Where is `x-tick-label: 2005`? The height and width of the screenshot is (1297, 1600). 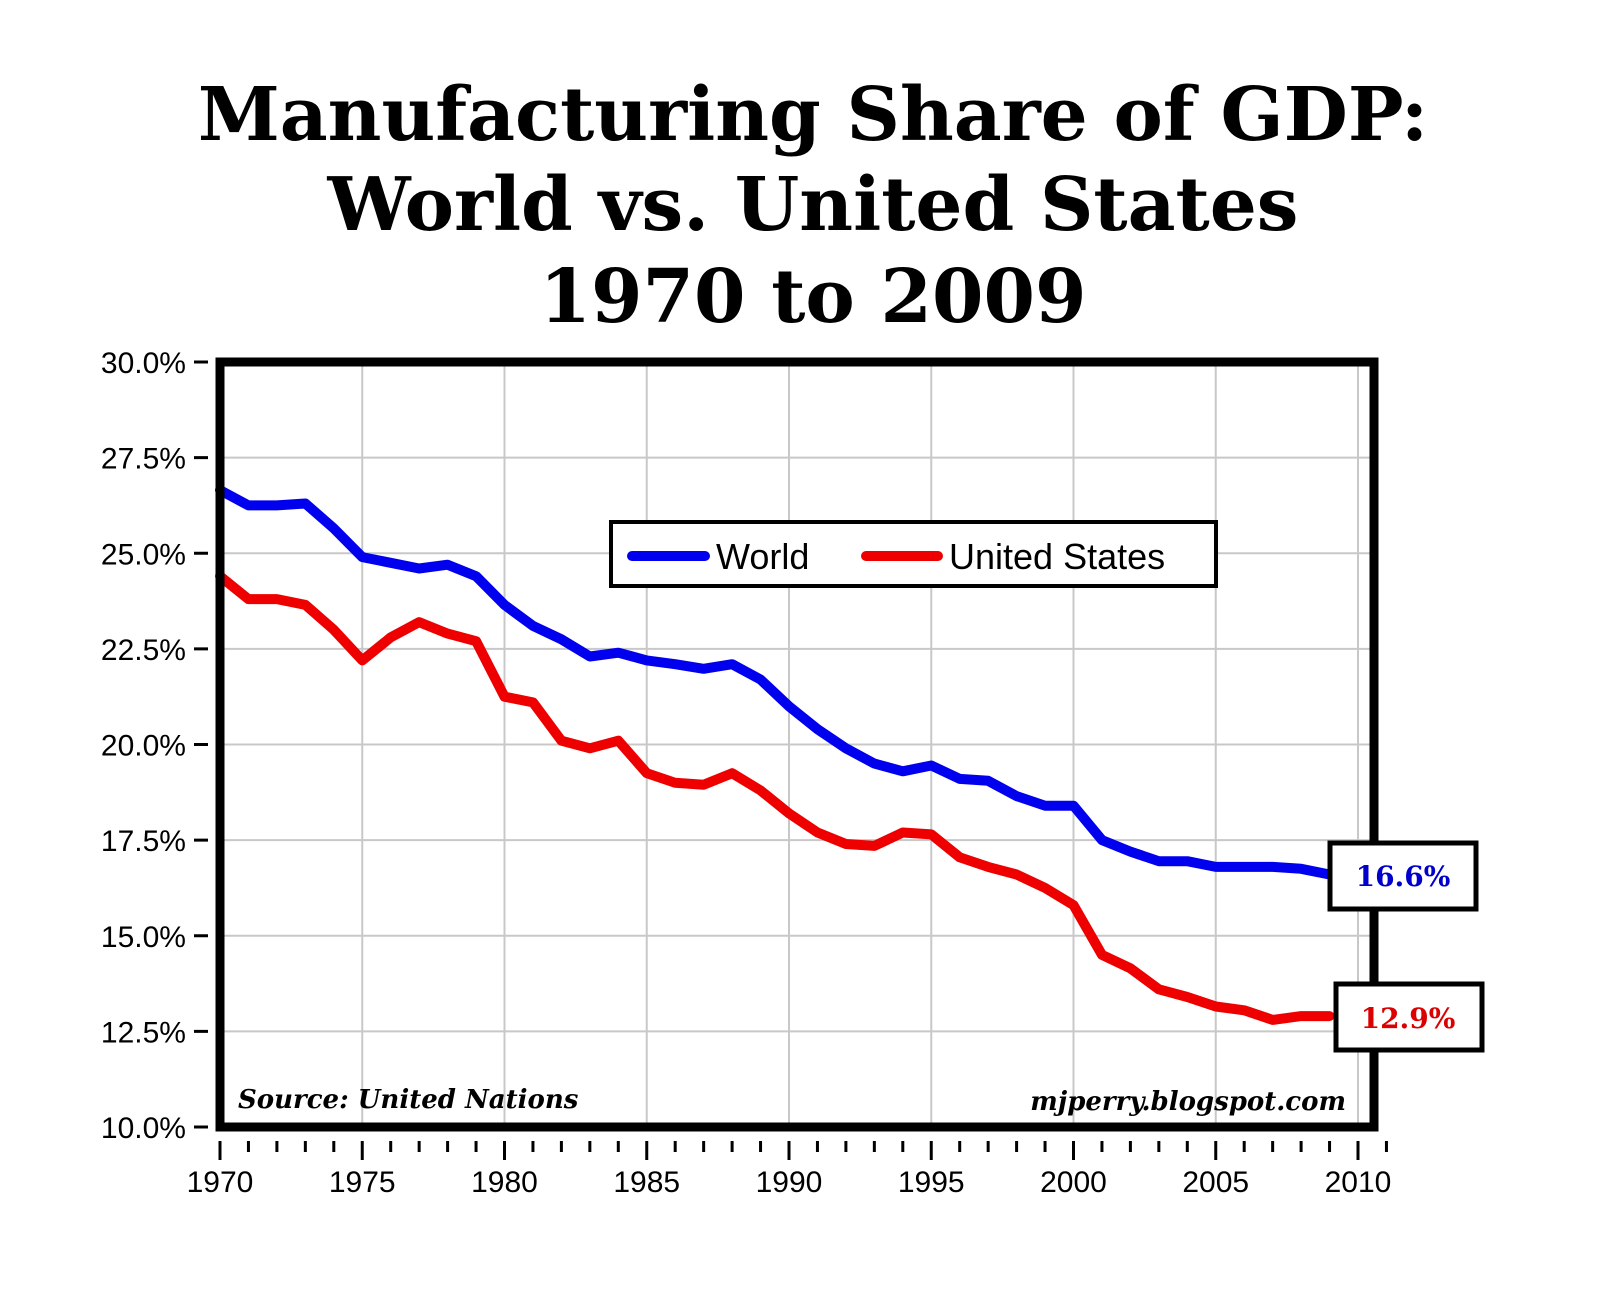
x-tick-label: 2005 is located at coordinates (1215, 1182).